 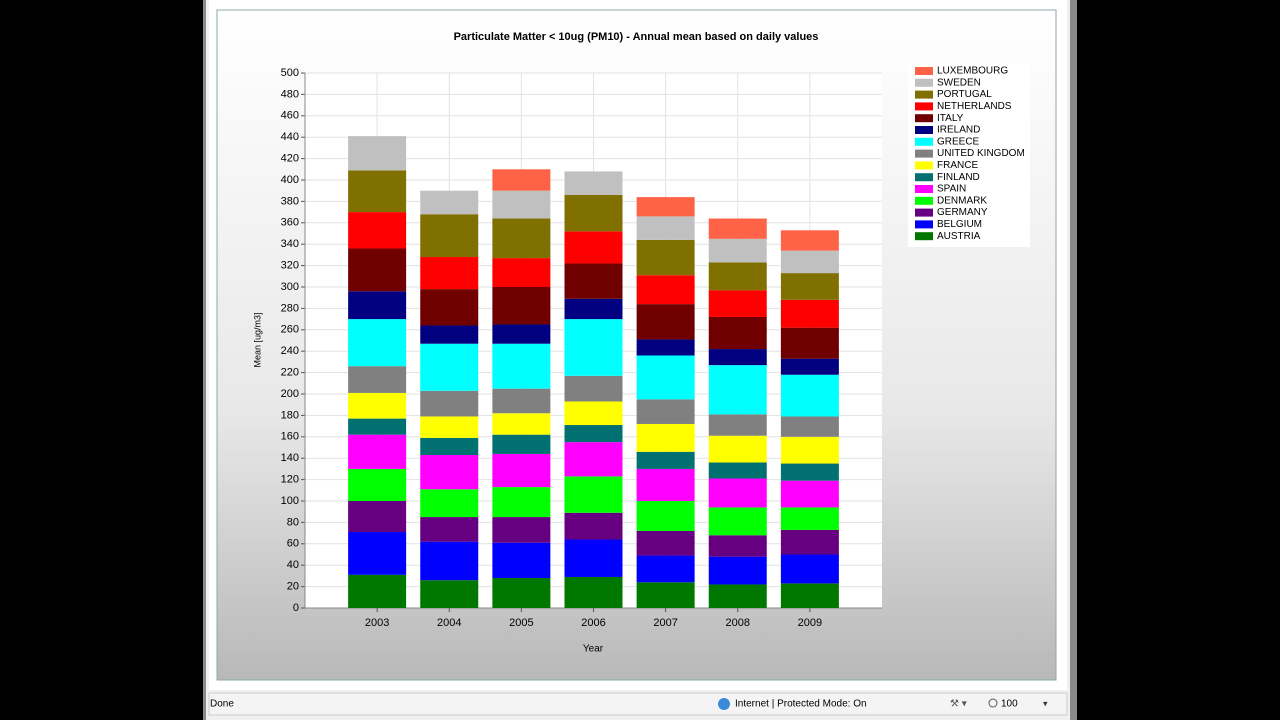 I want to click on legend-label: IRELAND, so click(x=958, y=130).